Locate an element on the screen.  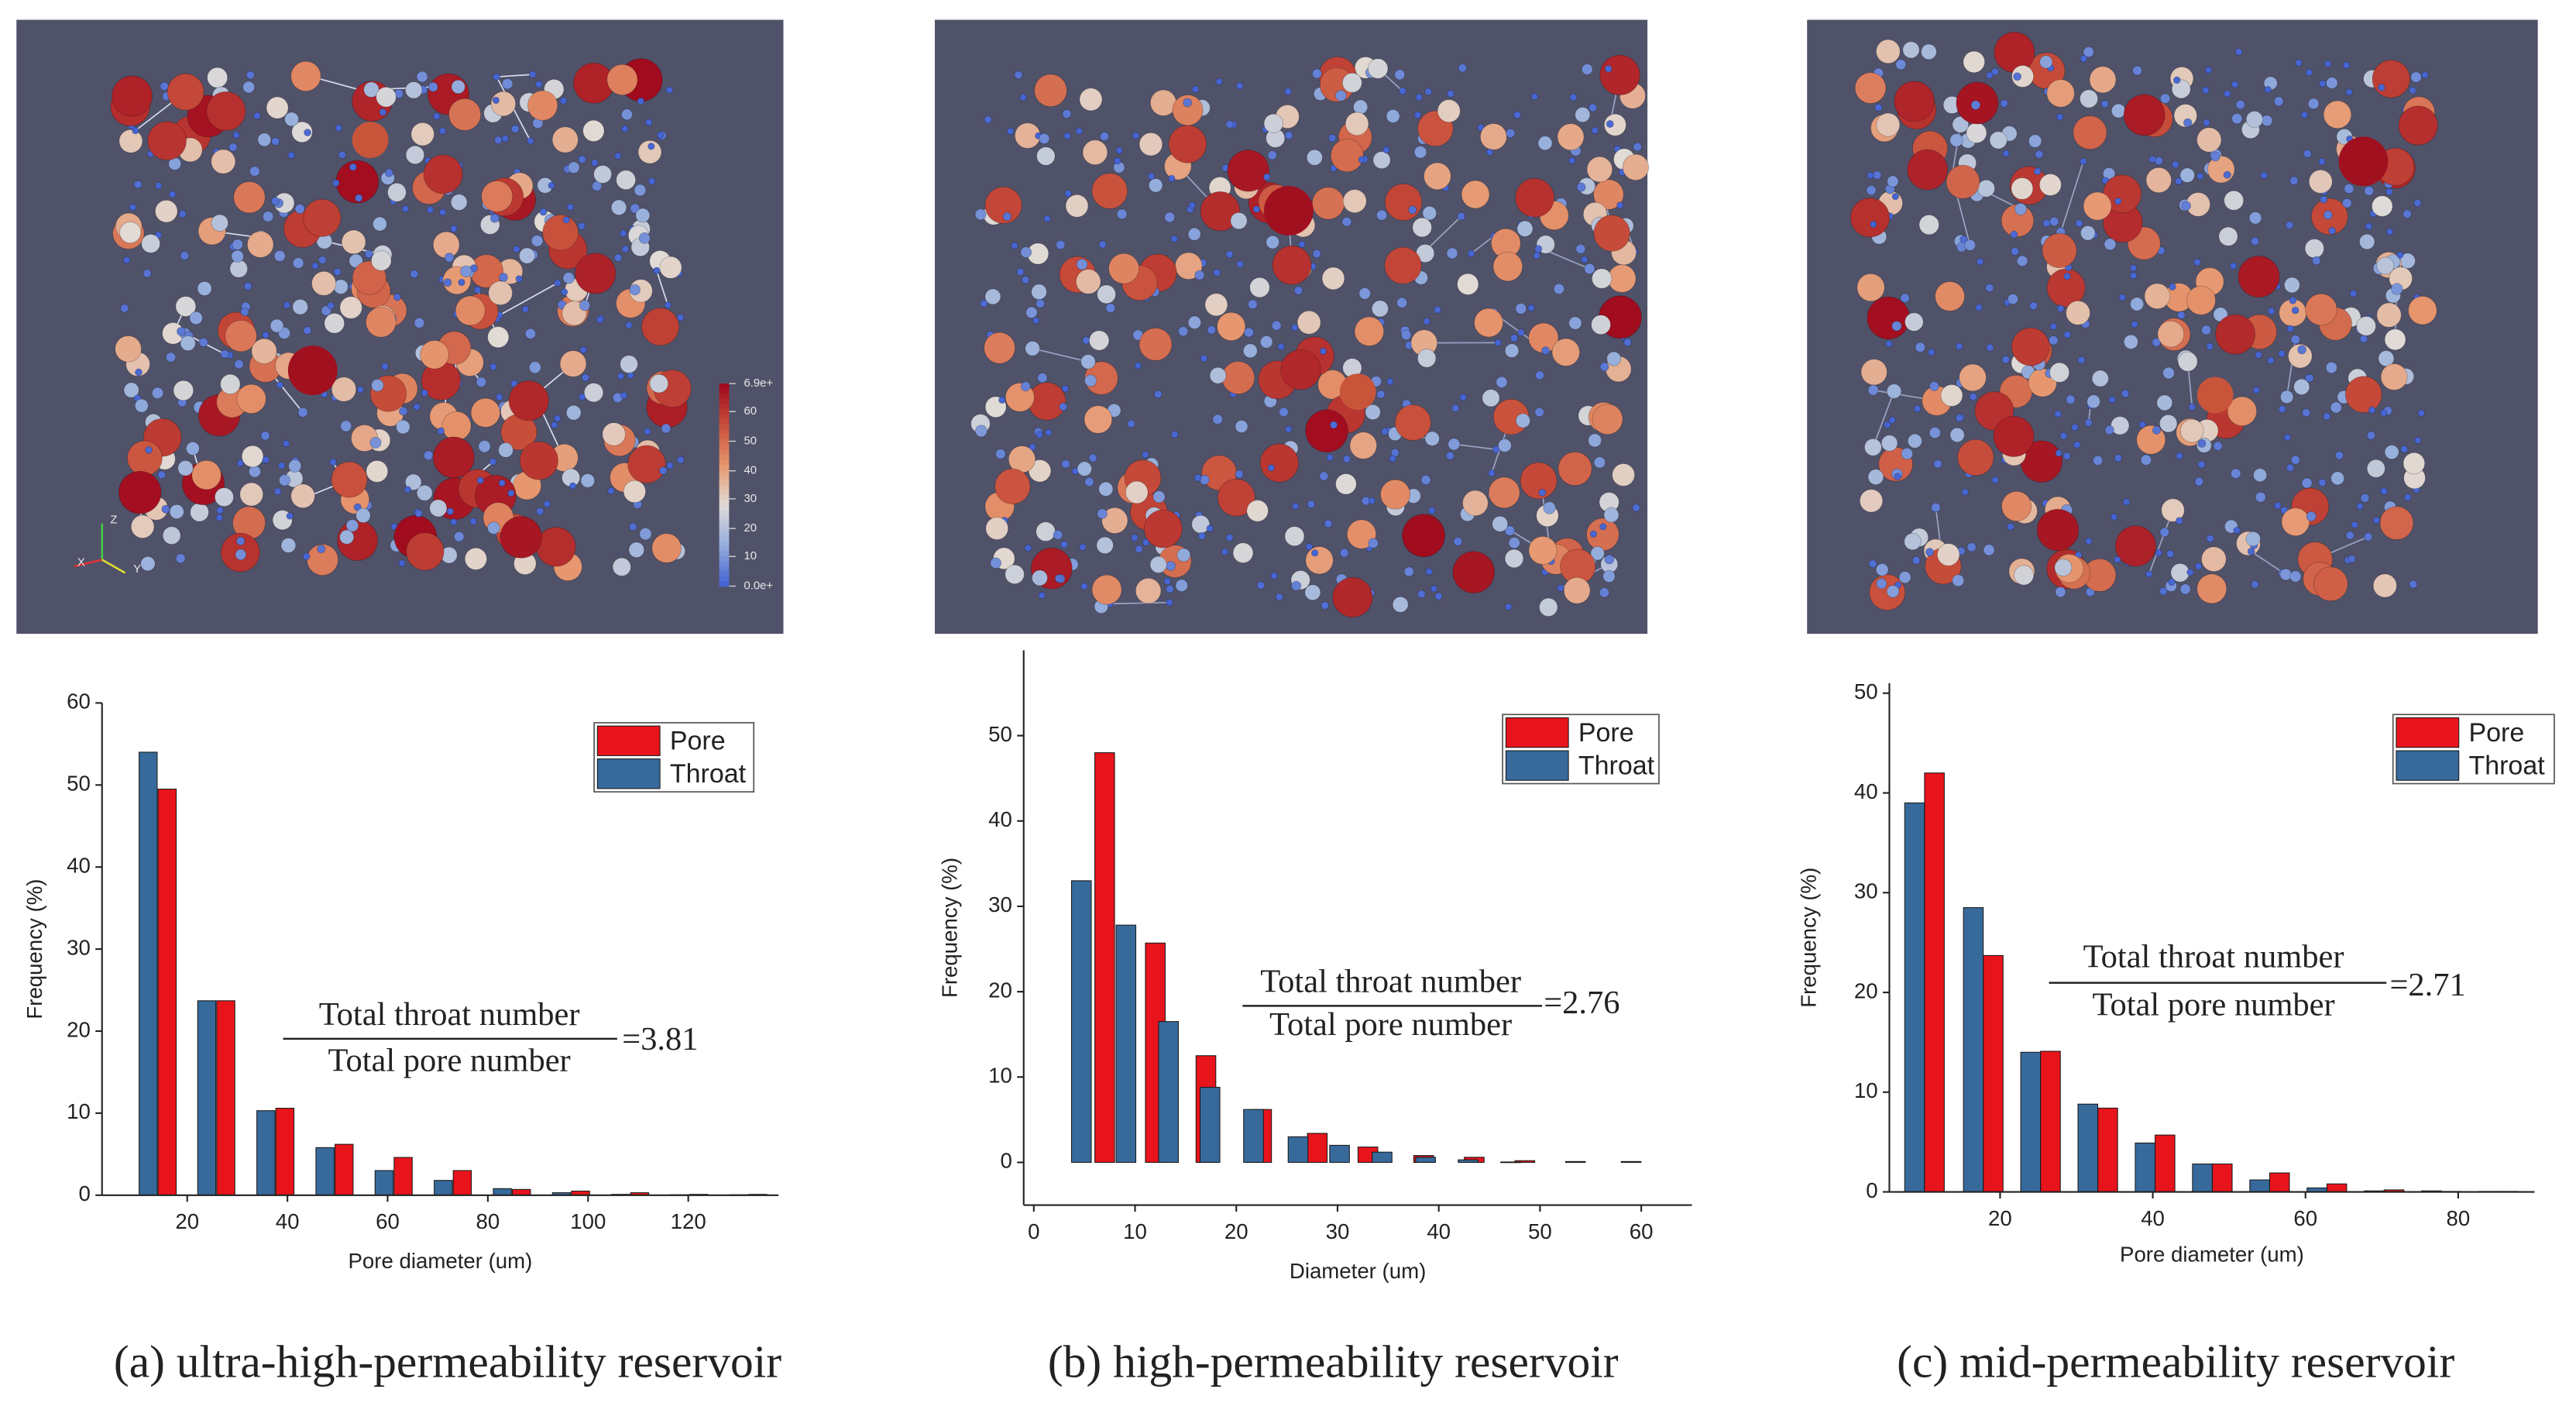
throat is located at coordinates (528, 299).